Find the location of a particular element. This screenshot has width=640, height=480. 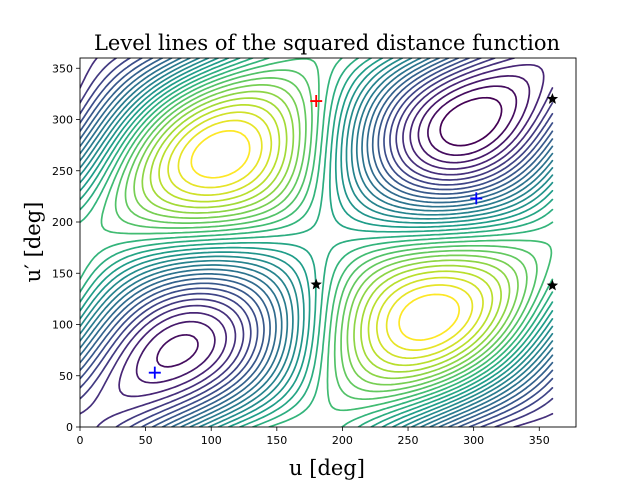

y-tick-label: 250 is located at coordinates (62, 171).